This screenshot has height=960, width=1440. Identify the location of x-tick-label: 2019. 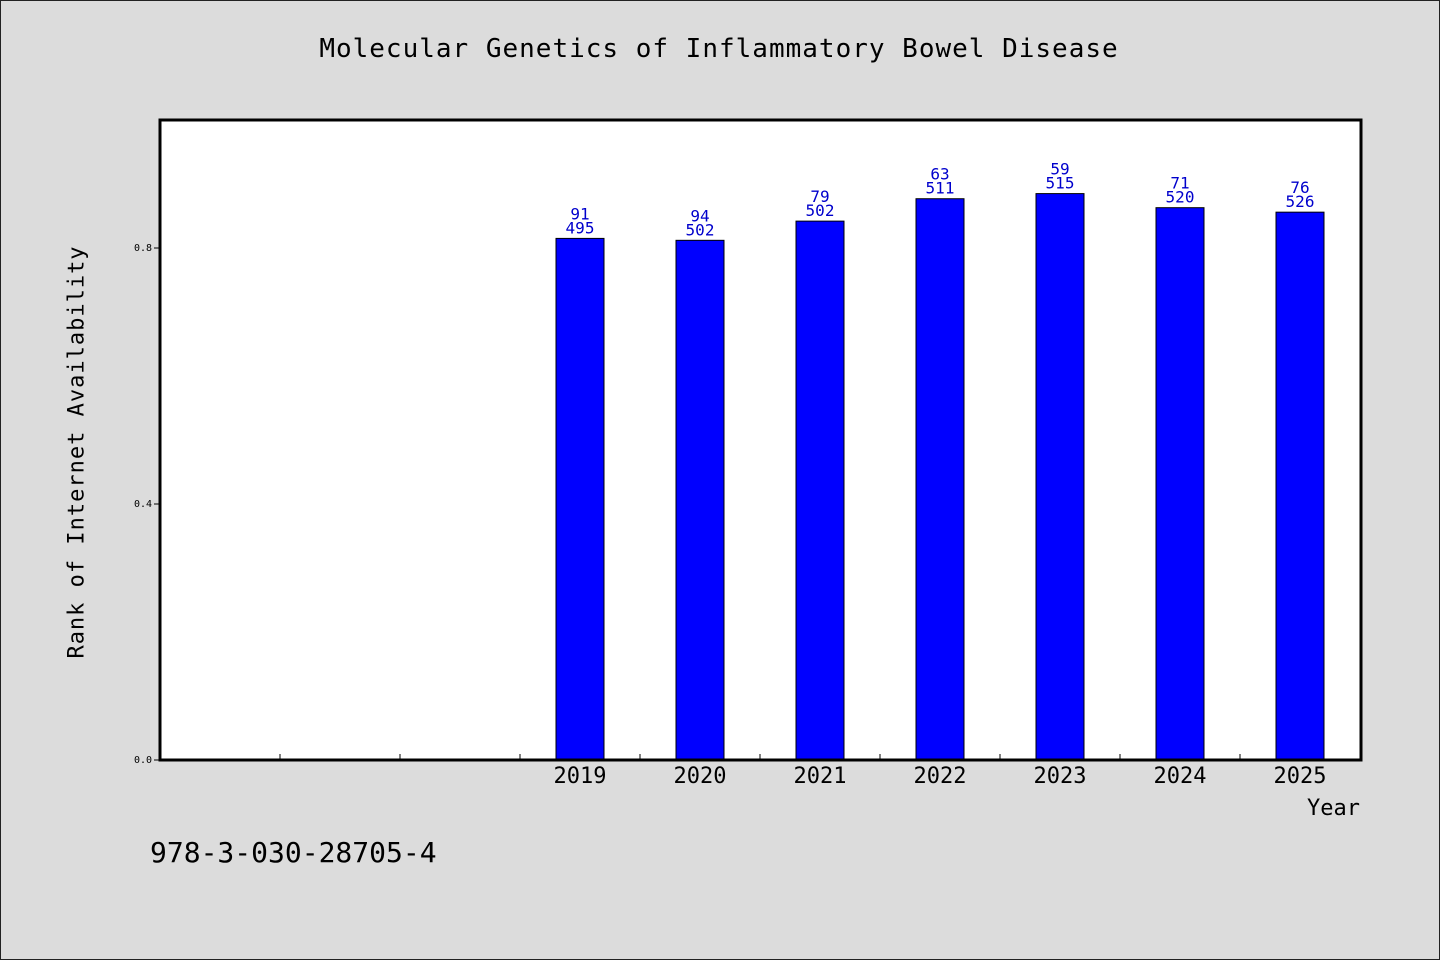
(580, 776).